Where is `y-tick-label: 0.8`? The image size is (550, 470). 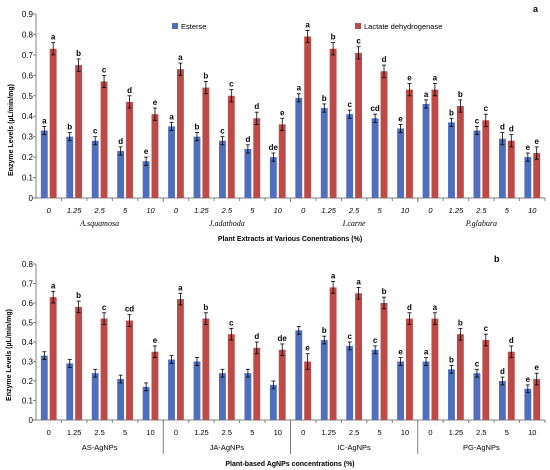
y-tick-label: 0.8 is located at coordinates (28, 264).